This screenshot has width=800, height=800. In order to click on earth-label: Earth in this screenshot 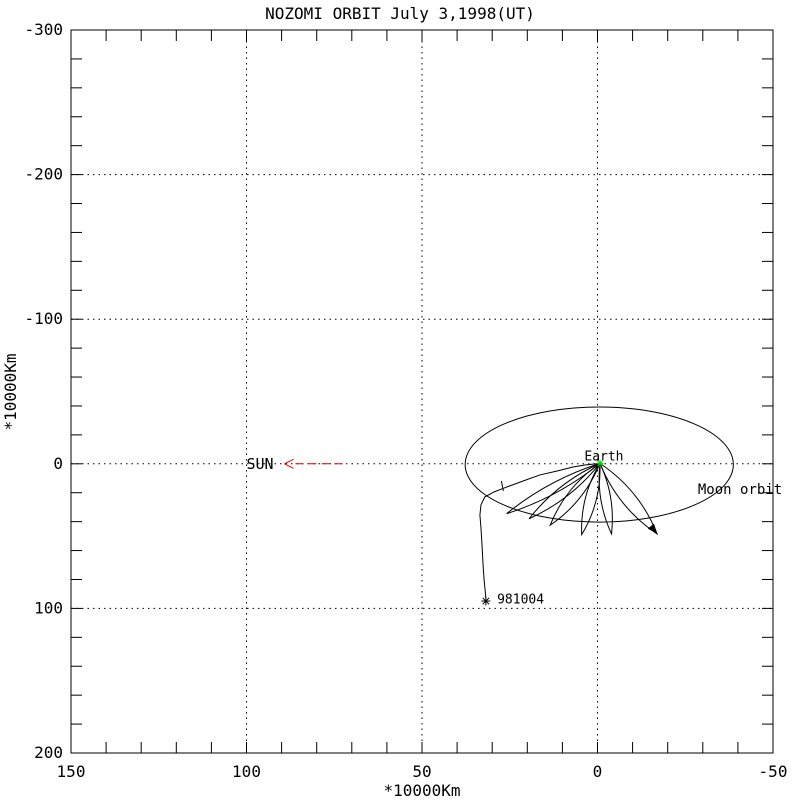, I will do `click(603, 456)`.